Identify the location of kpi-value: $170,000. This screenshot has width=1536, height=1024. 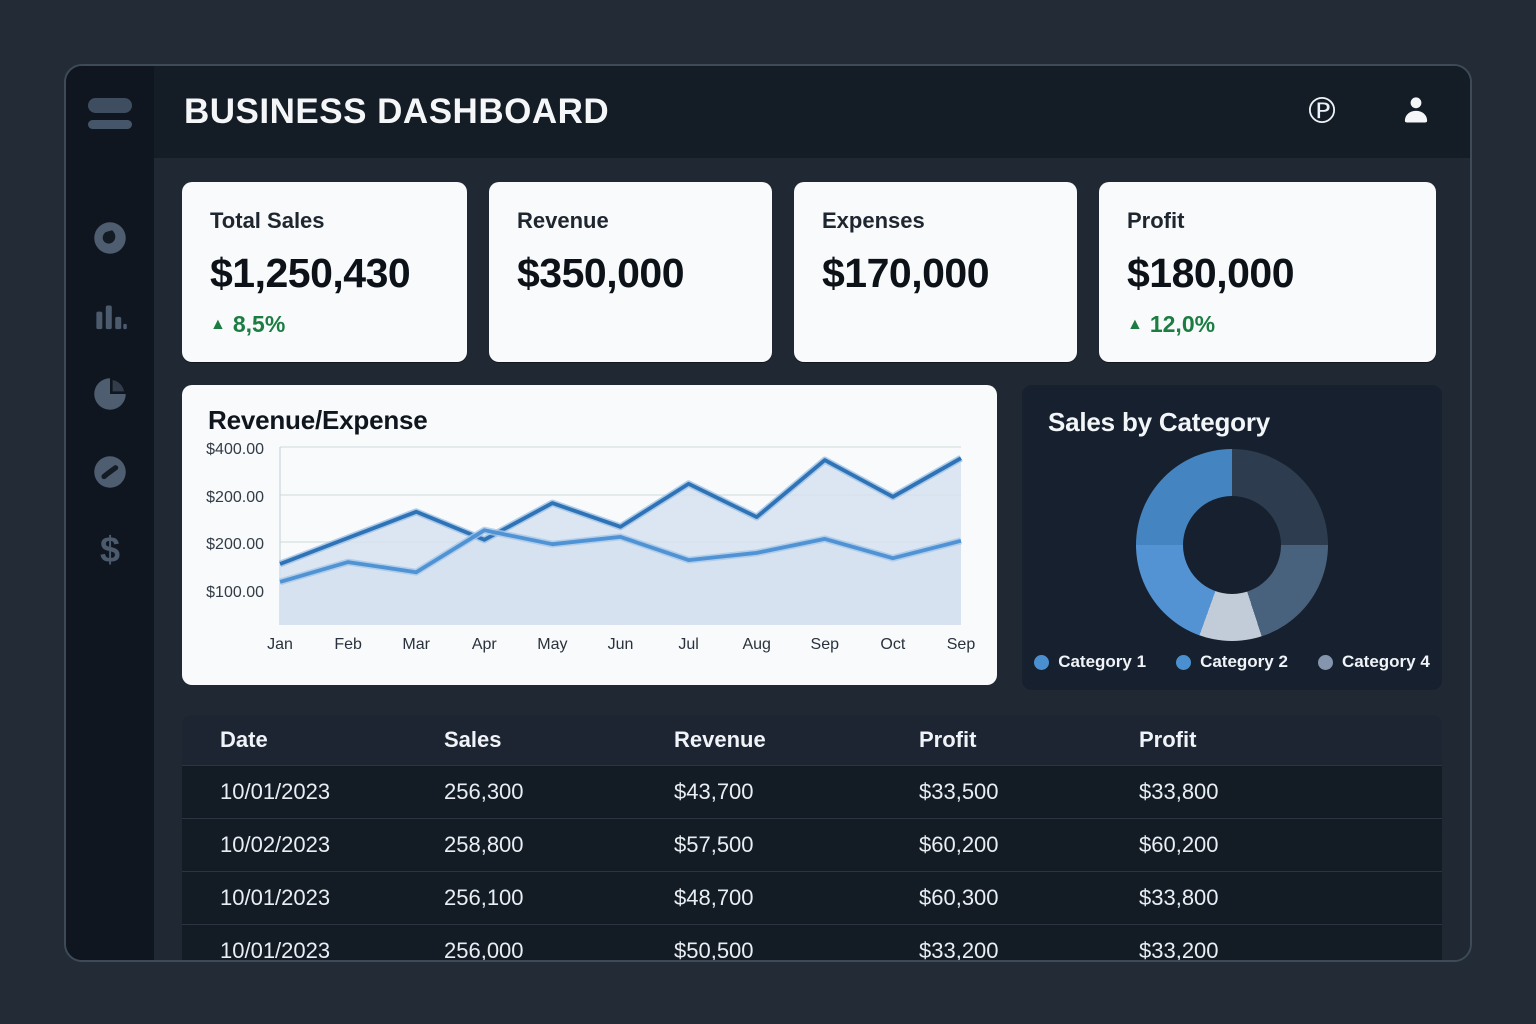
(906, 273).